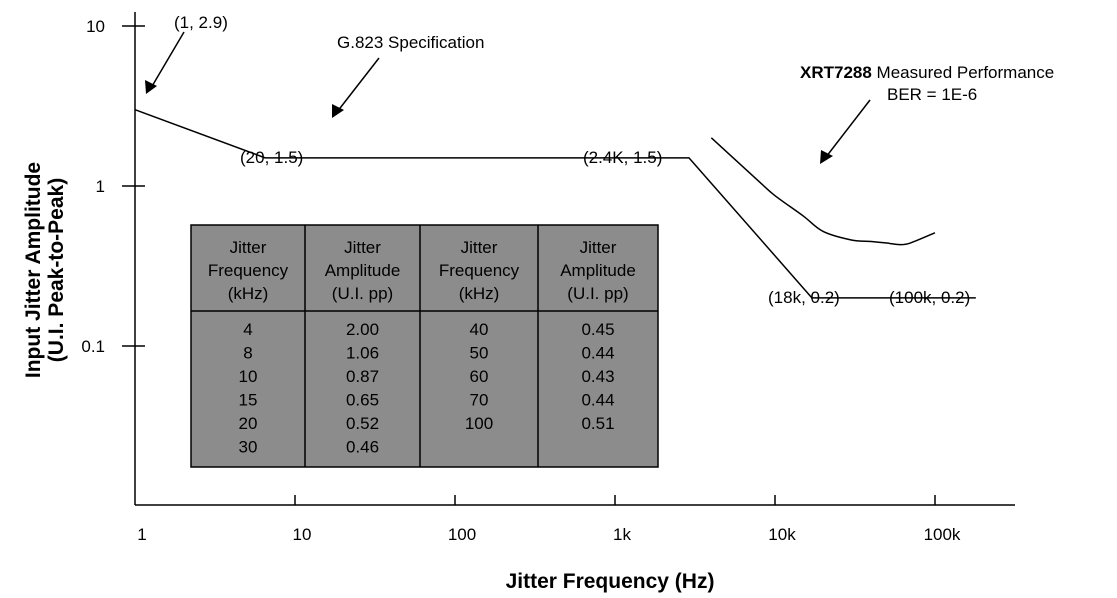 This screenshot has height=598, width=1117. What do you see at coordinates (479, 376) in the screenshot?
I see `table-cell: 60` at bounding box center [479, 376].